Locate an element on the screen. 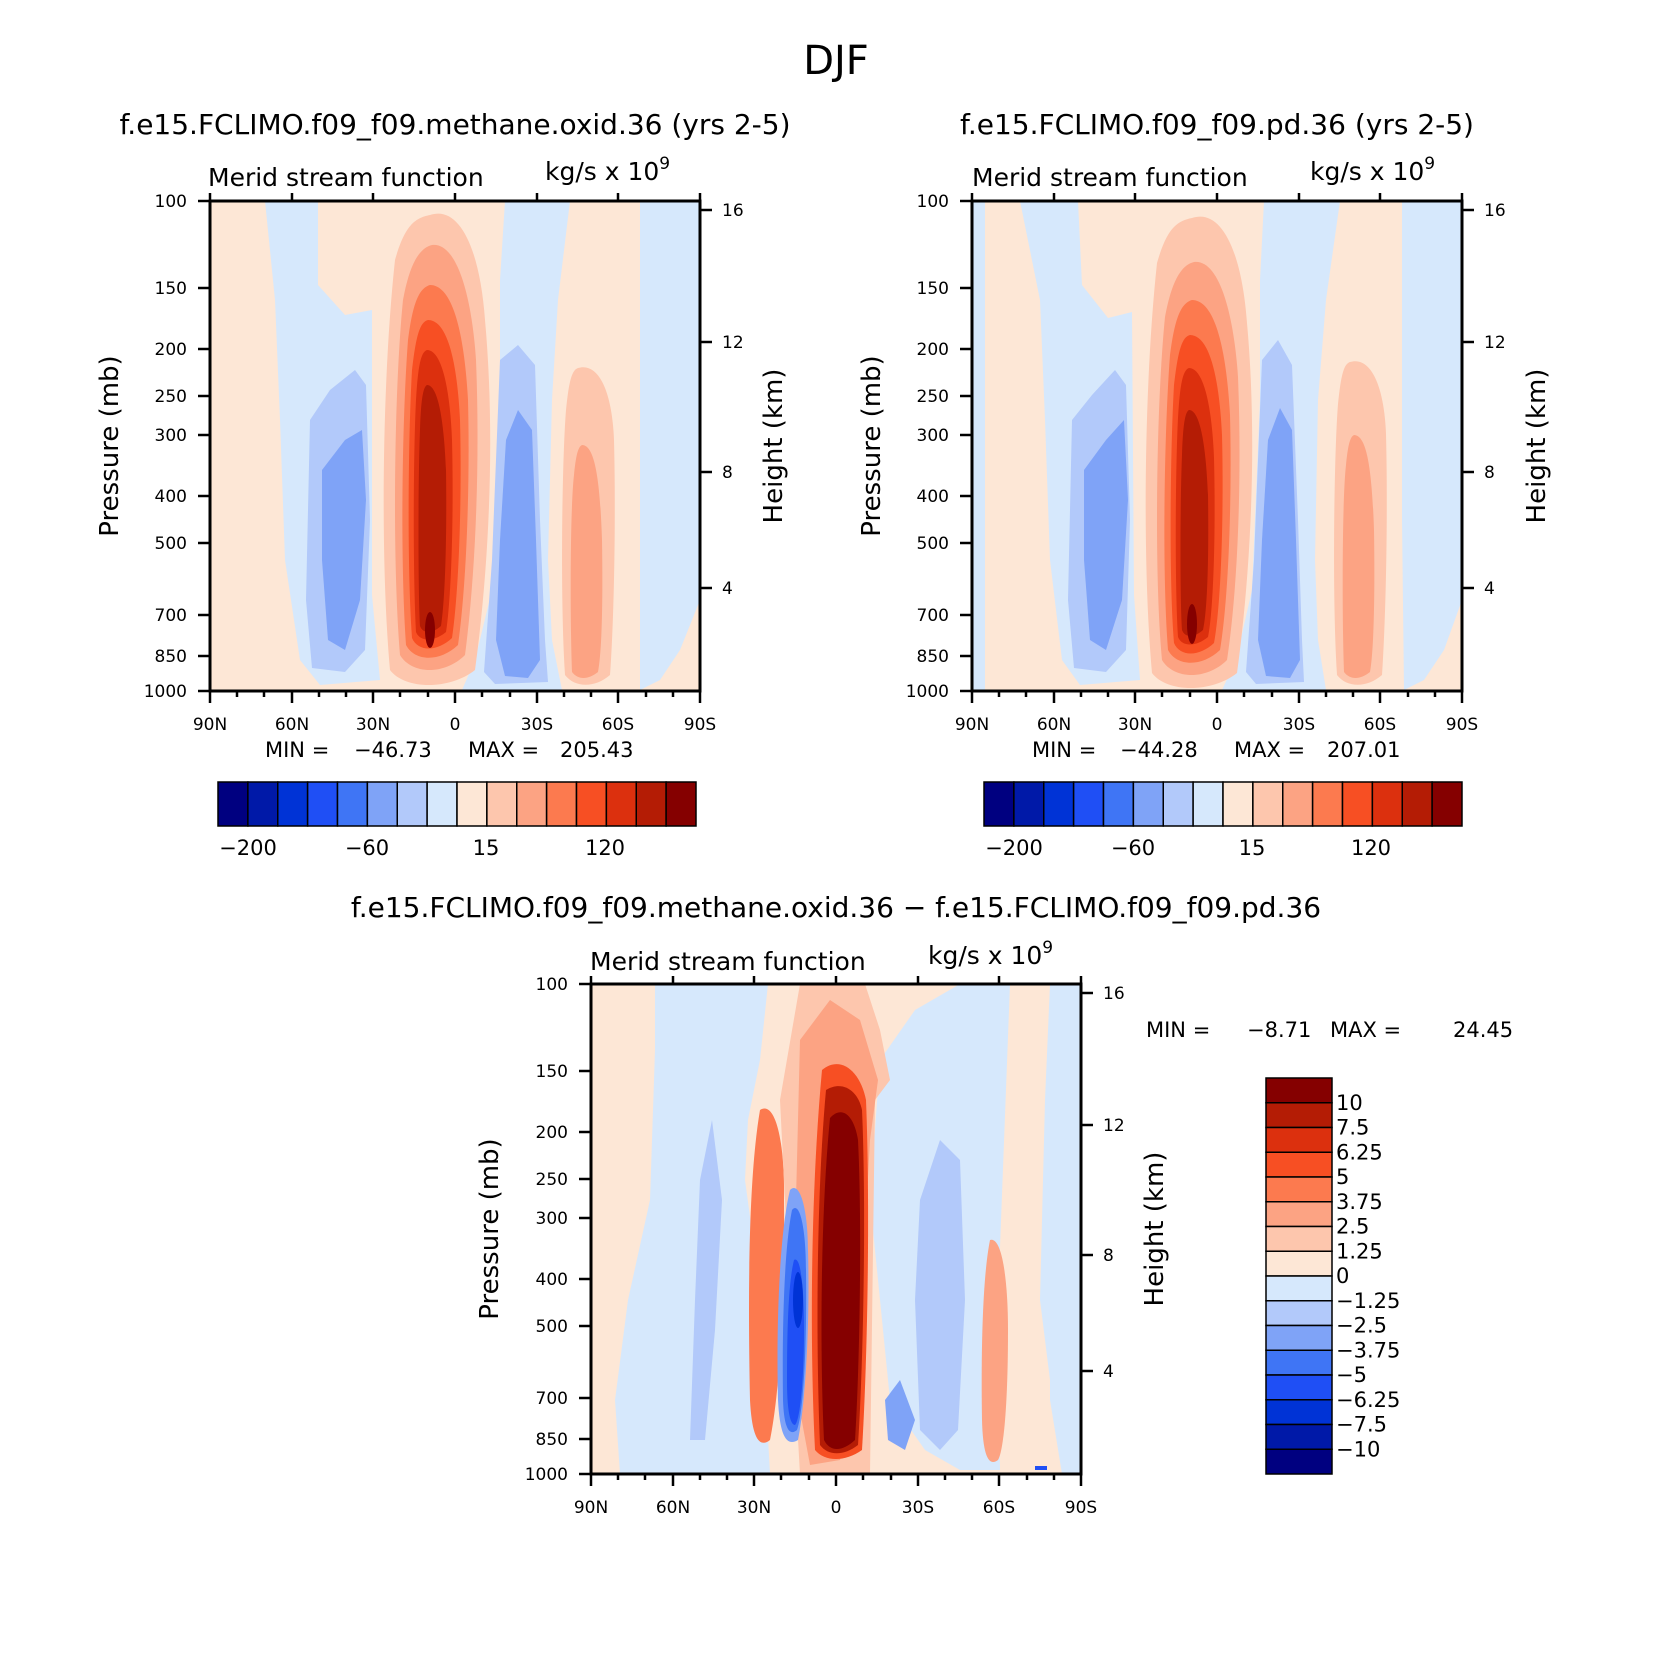 The width and height of the screenshot is (1663, 1663). x-tick-labels: 90N 60N 30N 0 30S 60S 90S is located at coordinates (454, 725).